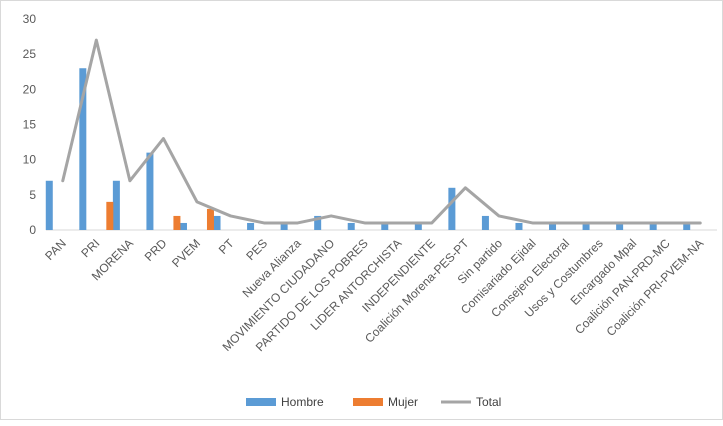  Describe the element at coordinates (256, 249) in the screenshot. I see `x-tick-label: PES` at that location.